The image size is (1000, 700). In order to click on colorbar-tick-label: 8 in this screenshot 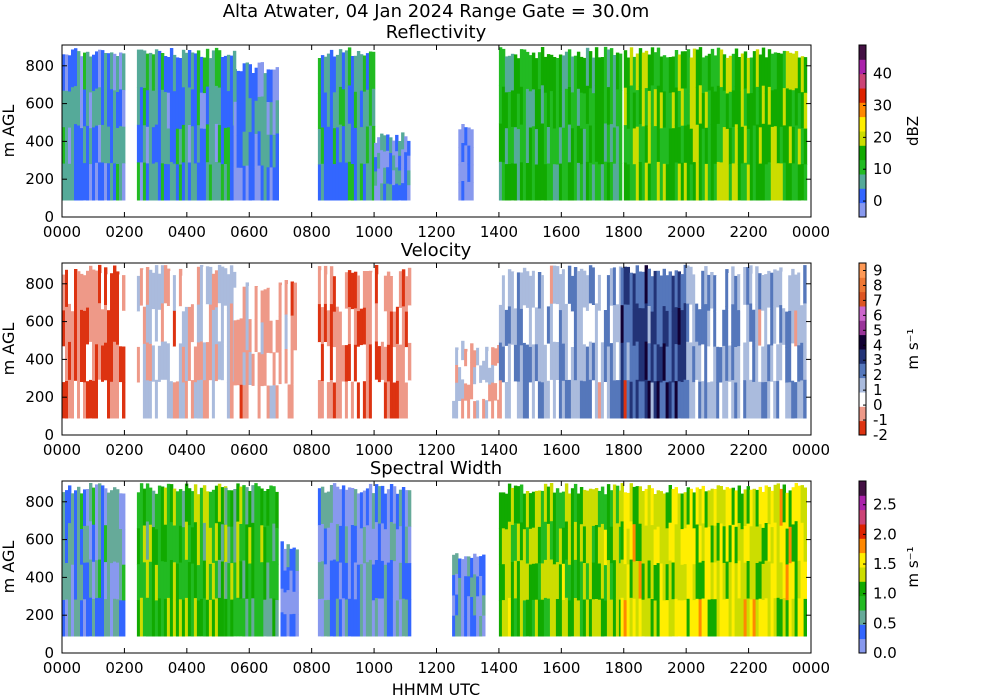, I will do `click(878, 285)`.